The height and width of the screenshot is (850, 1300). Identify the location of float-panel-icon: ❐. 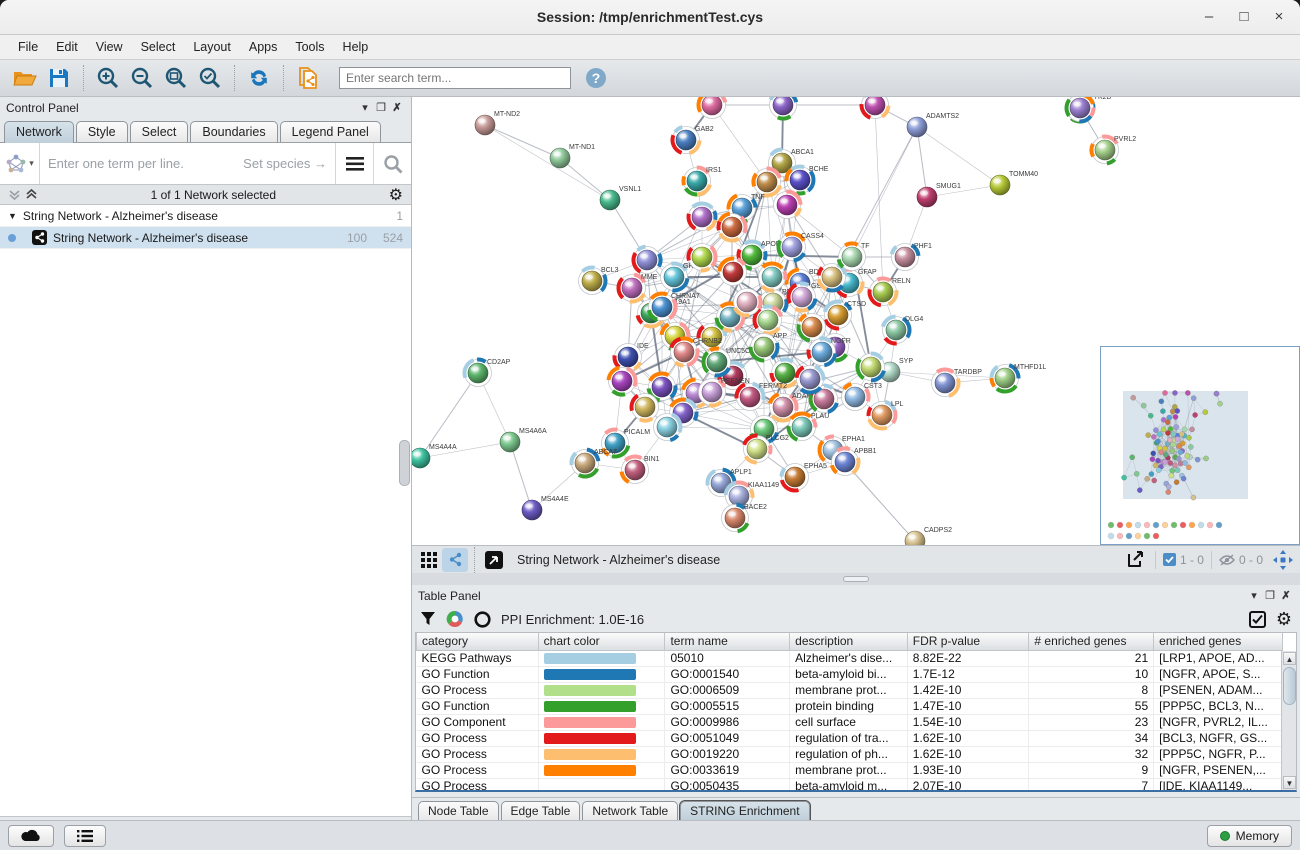
(381, 108).